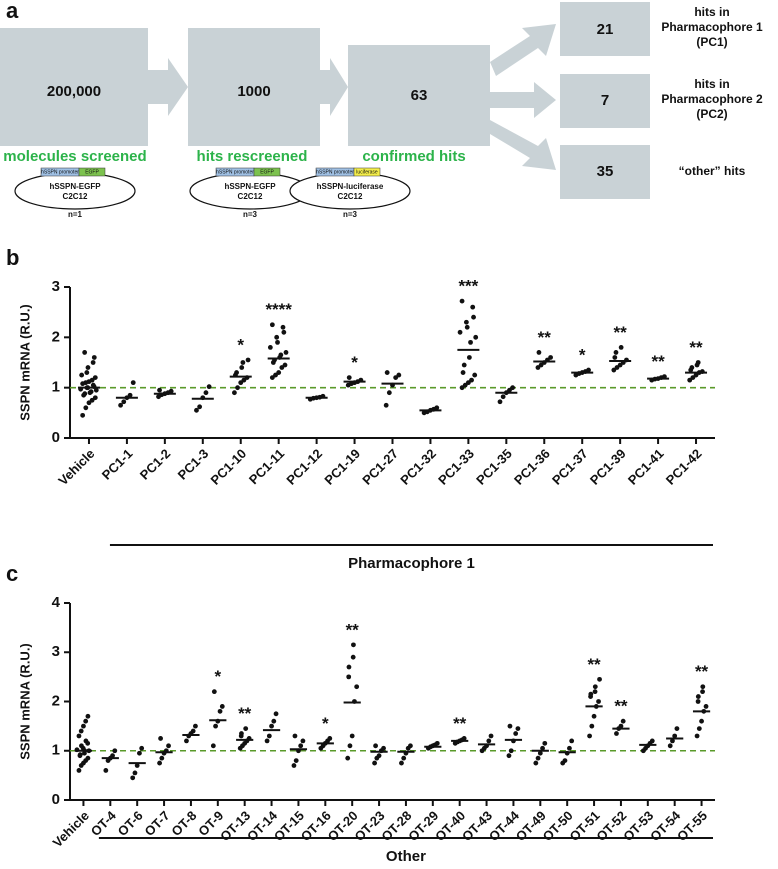 The width and height of the screenshot is (778, 869). What do you see at coordinates (712, 27) in the screenshot?
I see `outcome-label: Pharmacophore 1` at bounding box center [712, 27].